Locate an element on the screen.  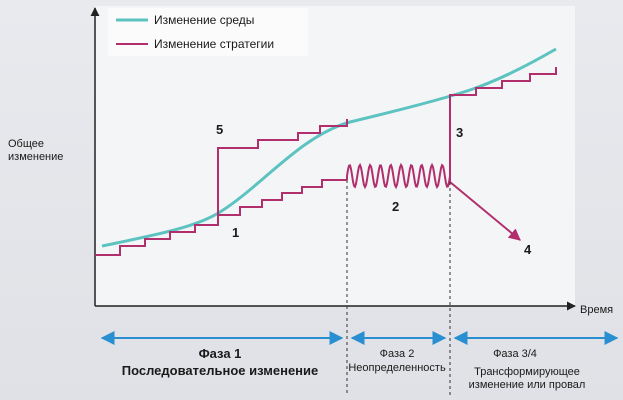
incremental-steps is located at coordinates (221, 217).